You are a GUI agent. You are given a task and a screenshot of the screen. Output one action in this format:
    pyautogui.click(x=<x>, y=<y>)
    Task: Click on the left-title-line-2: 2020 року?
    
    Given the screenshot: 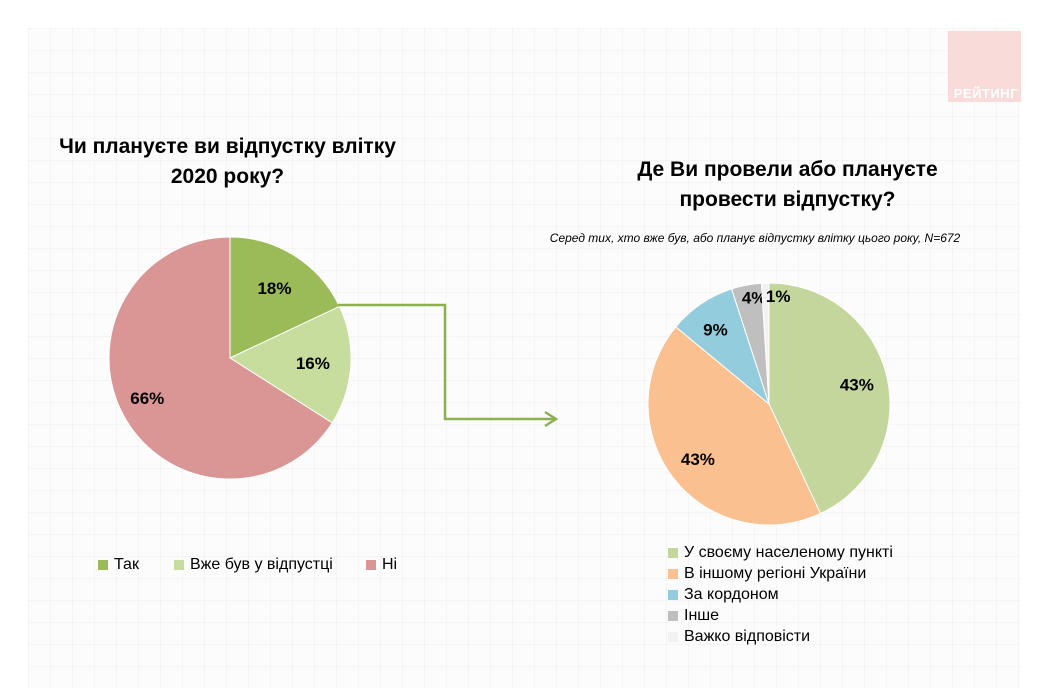 What is the action you would take?
    pyautogui.click(x=227, y=176)
    